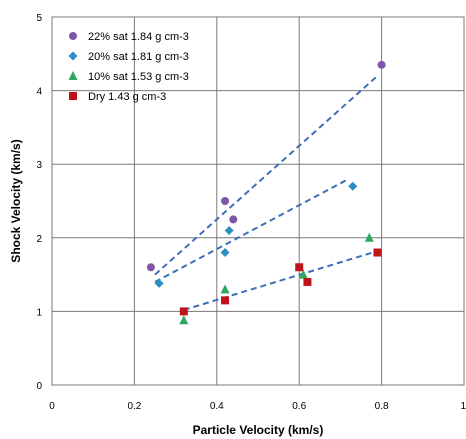 This screenshot has width=466, height=439. I want to click on x-tick-label: 0.6, so click(299, 406).